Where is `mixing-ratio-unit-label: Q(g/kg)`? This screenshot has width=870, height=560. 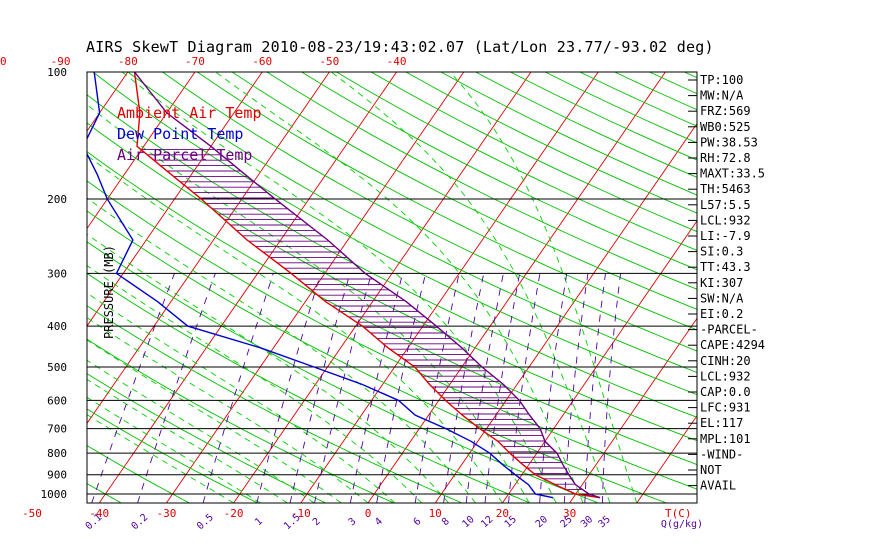
mixing-ratio-unit-label: Q(g/kg) is located at coordinates (682, 524).